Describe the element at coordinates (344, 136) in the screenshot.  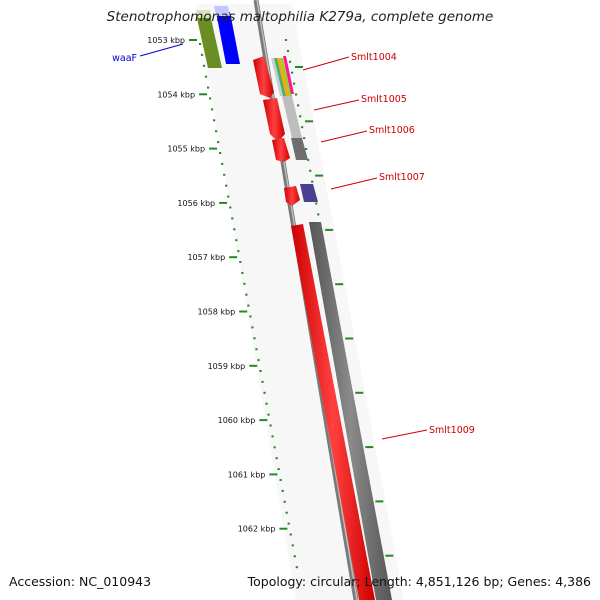
I see `smlt1006-leader` at that location.